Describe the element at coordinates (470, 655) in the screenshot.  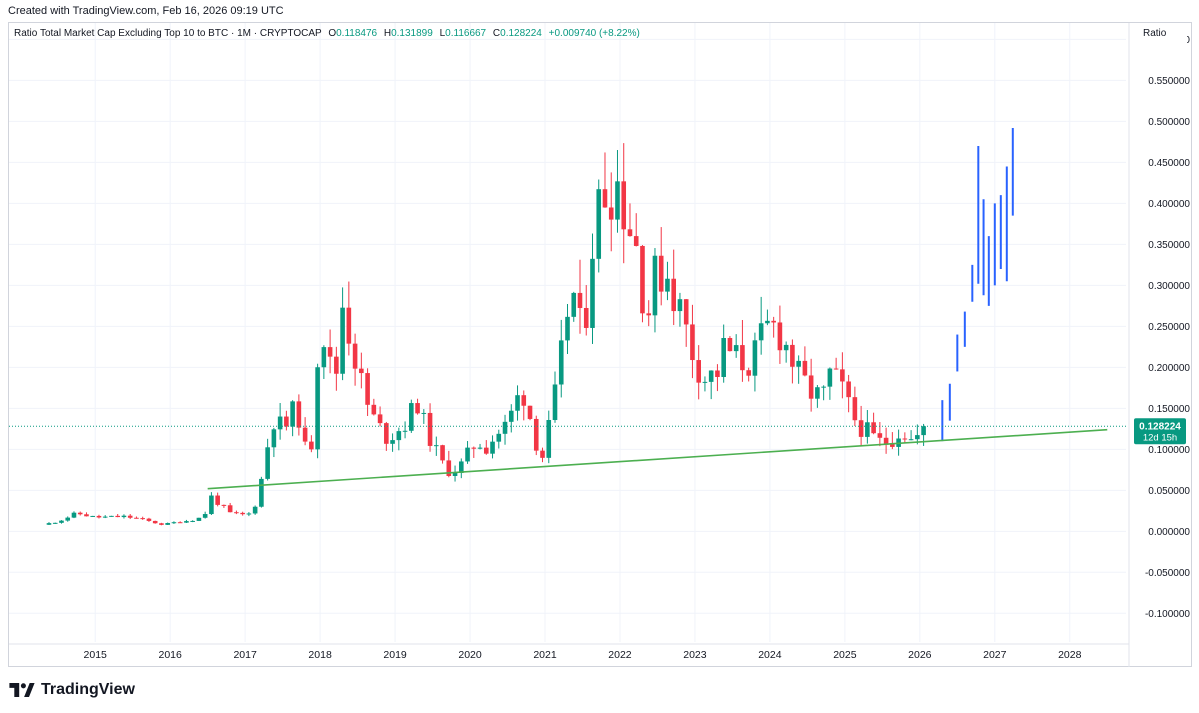
I see `x-tick-label: 2020` at that location.